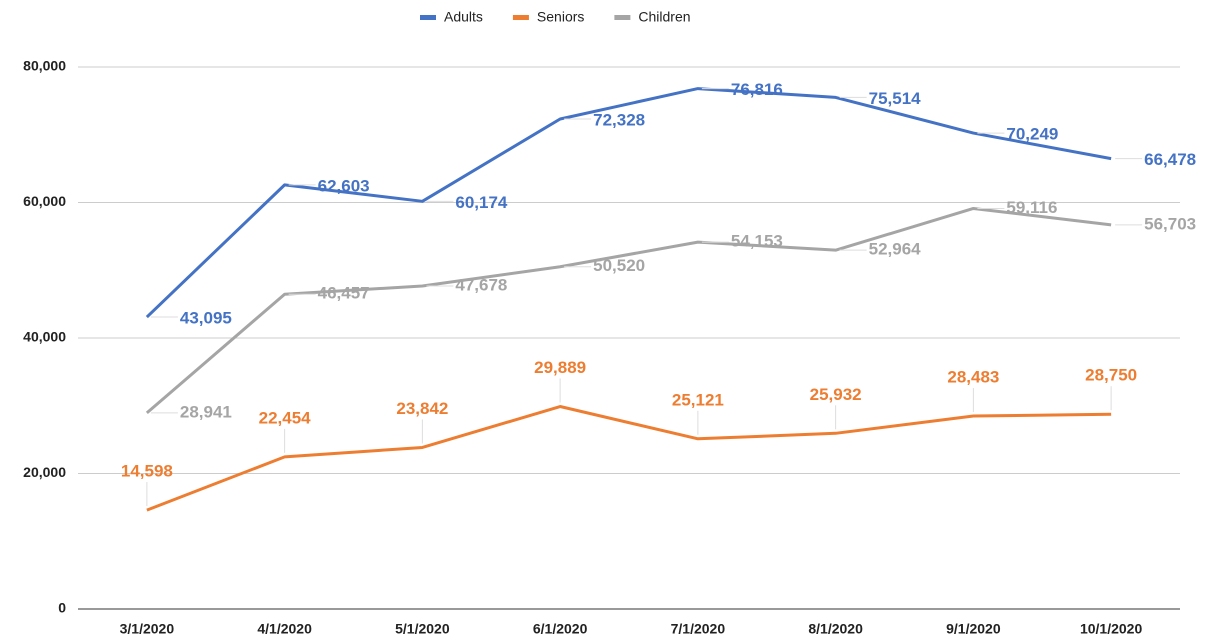 The width and height of the screenshot is (1216, 641). Describe the element at coordinates (422, 408) in the screenshot. I see `data-label: 23,842` at that location.